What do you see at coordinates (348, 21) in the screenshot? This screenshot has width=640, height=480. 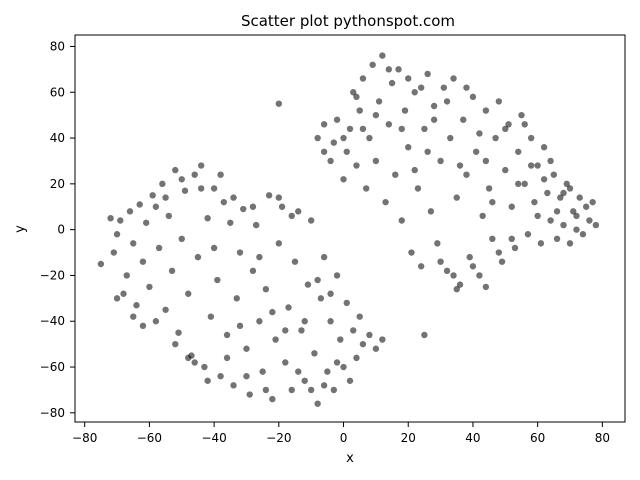 I see `chart-title: Scatter plot pythonspot.com` at bounding box center [348, 21].